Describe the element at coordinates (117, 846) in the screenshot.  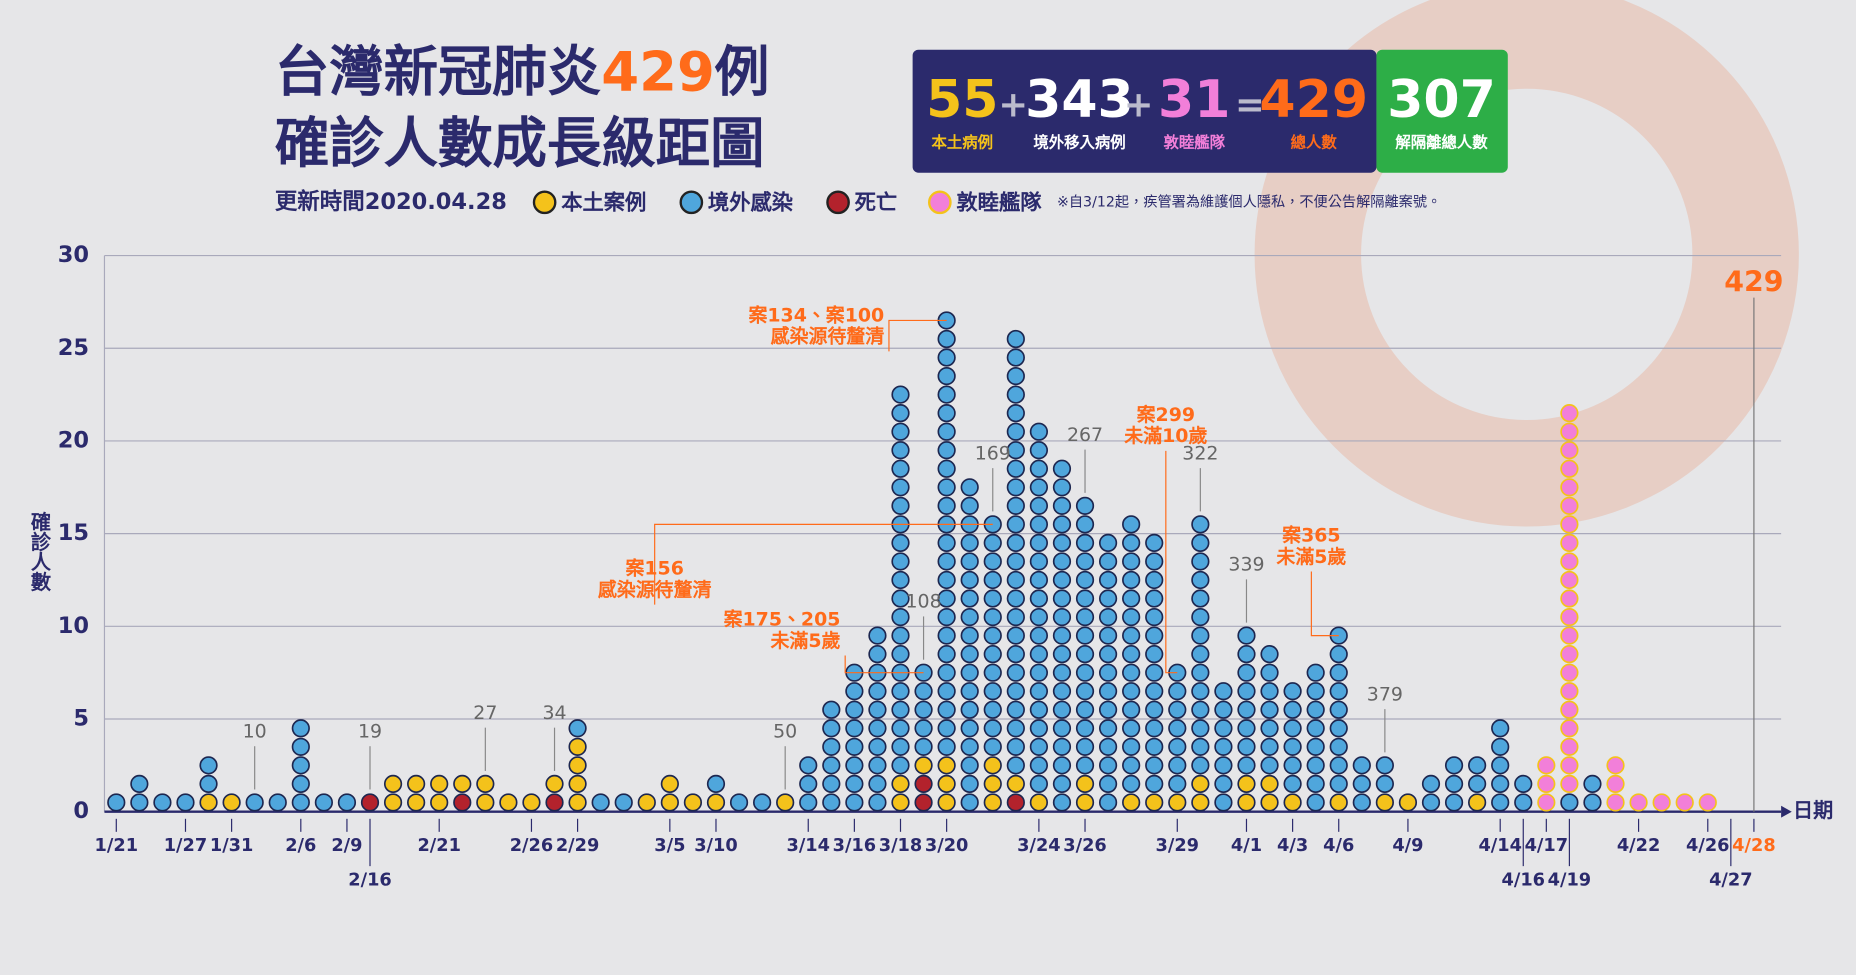
I see `x-tick-label: 1/21` at that location.